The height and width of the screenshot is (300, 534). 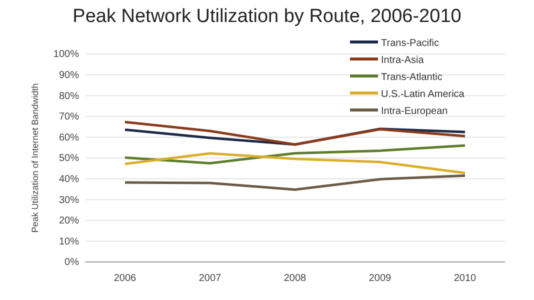 I want to click on y-tick-label: 40%, so click(x=69, y=179).